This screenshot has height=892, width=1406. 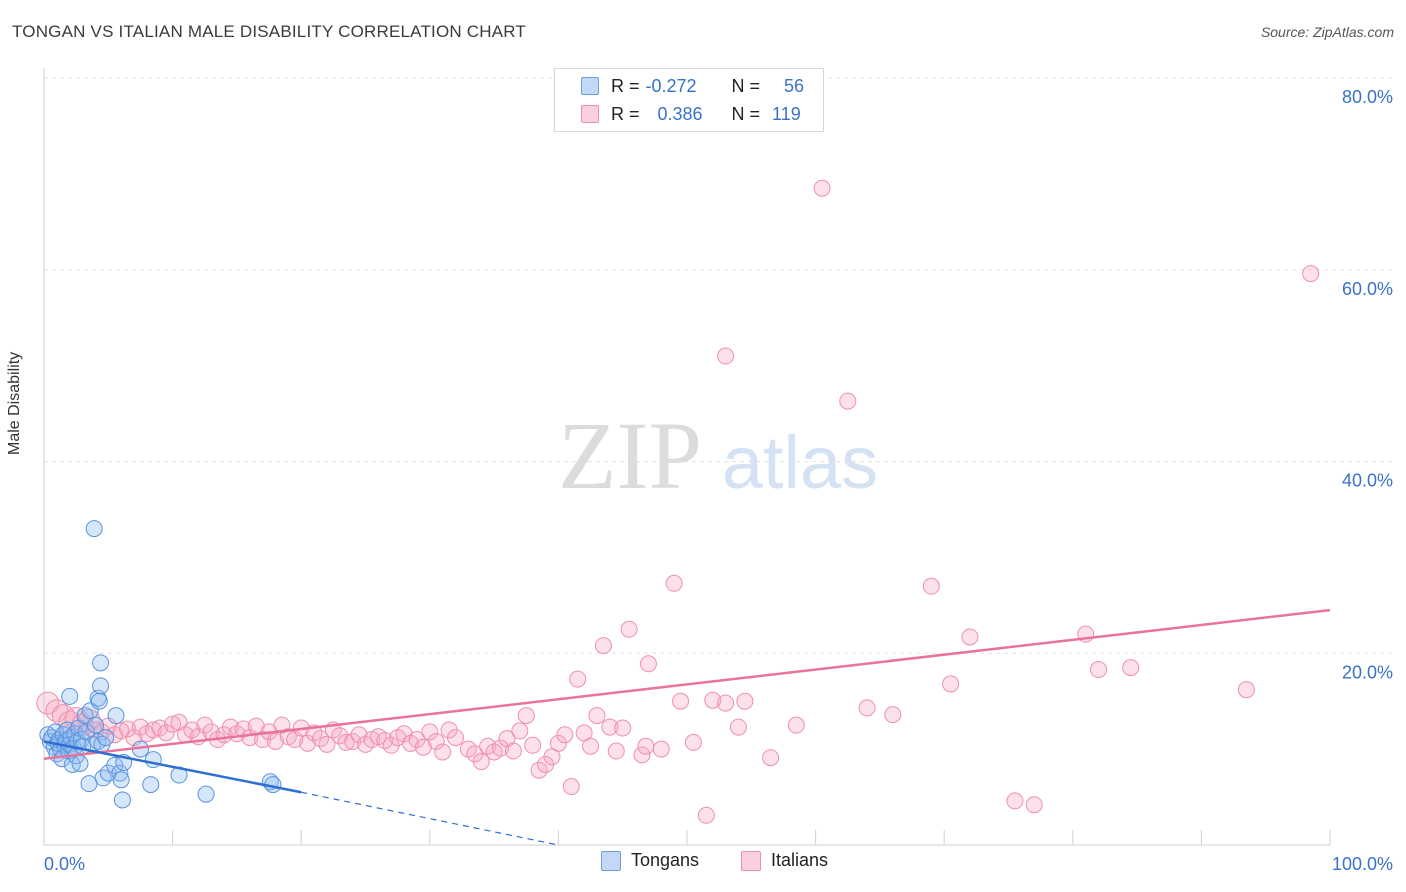 I want to click on x-tick-label: 0.0%, so click(x=64, y=864).